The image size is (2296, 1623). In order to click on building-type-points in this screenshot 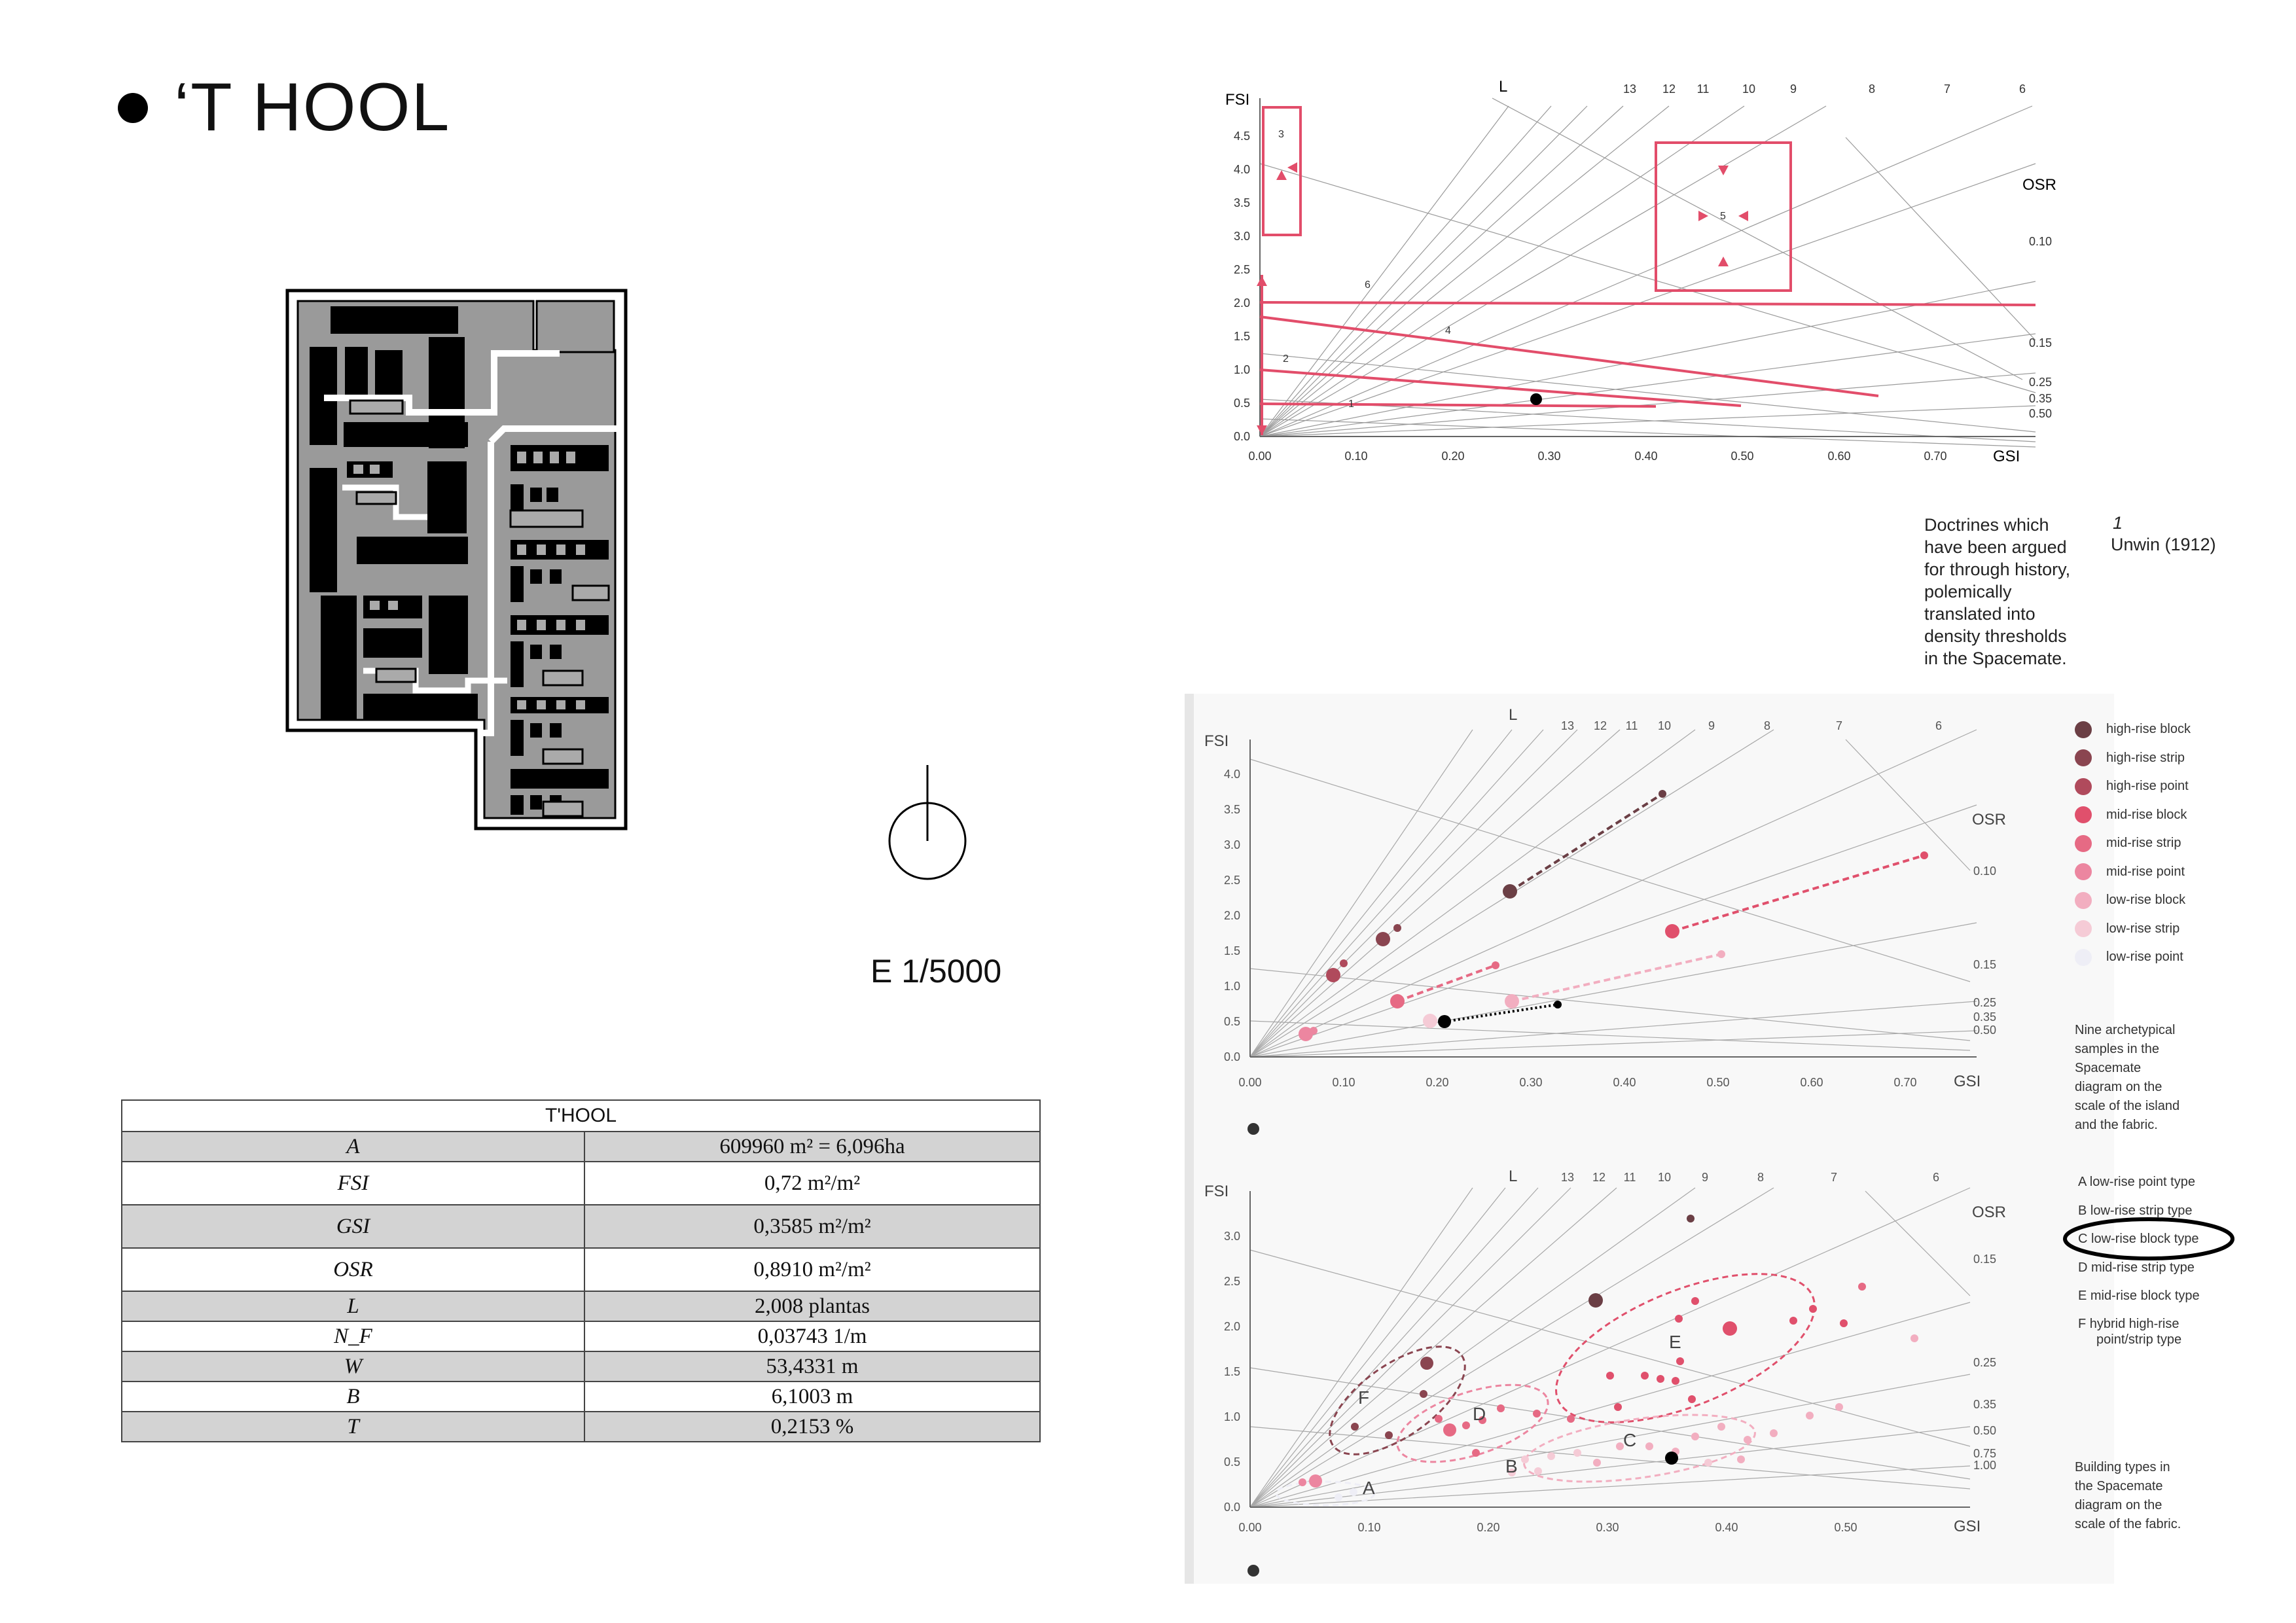, I will do `click(1608, 1358)`.